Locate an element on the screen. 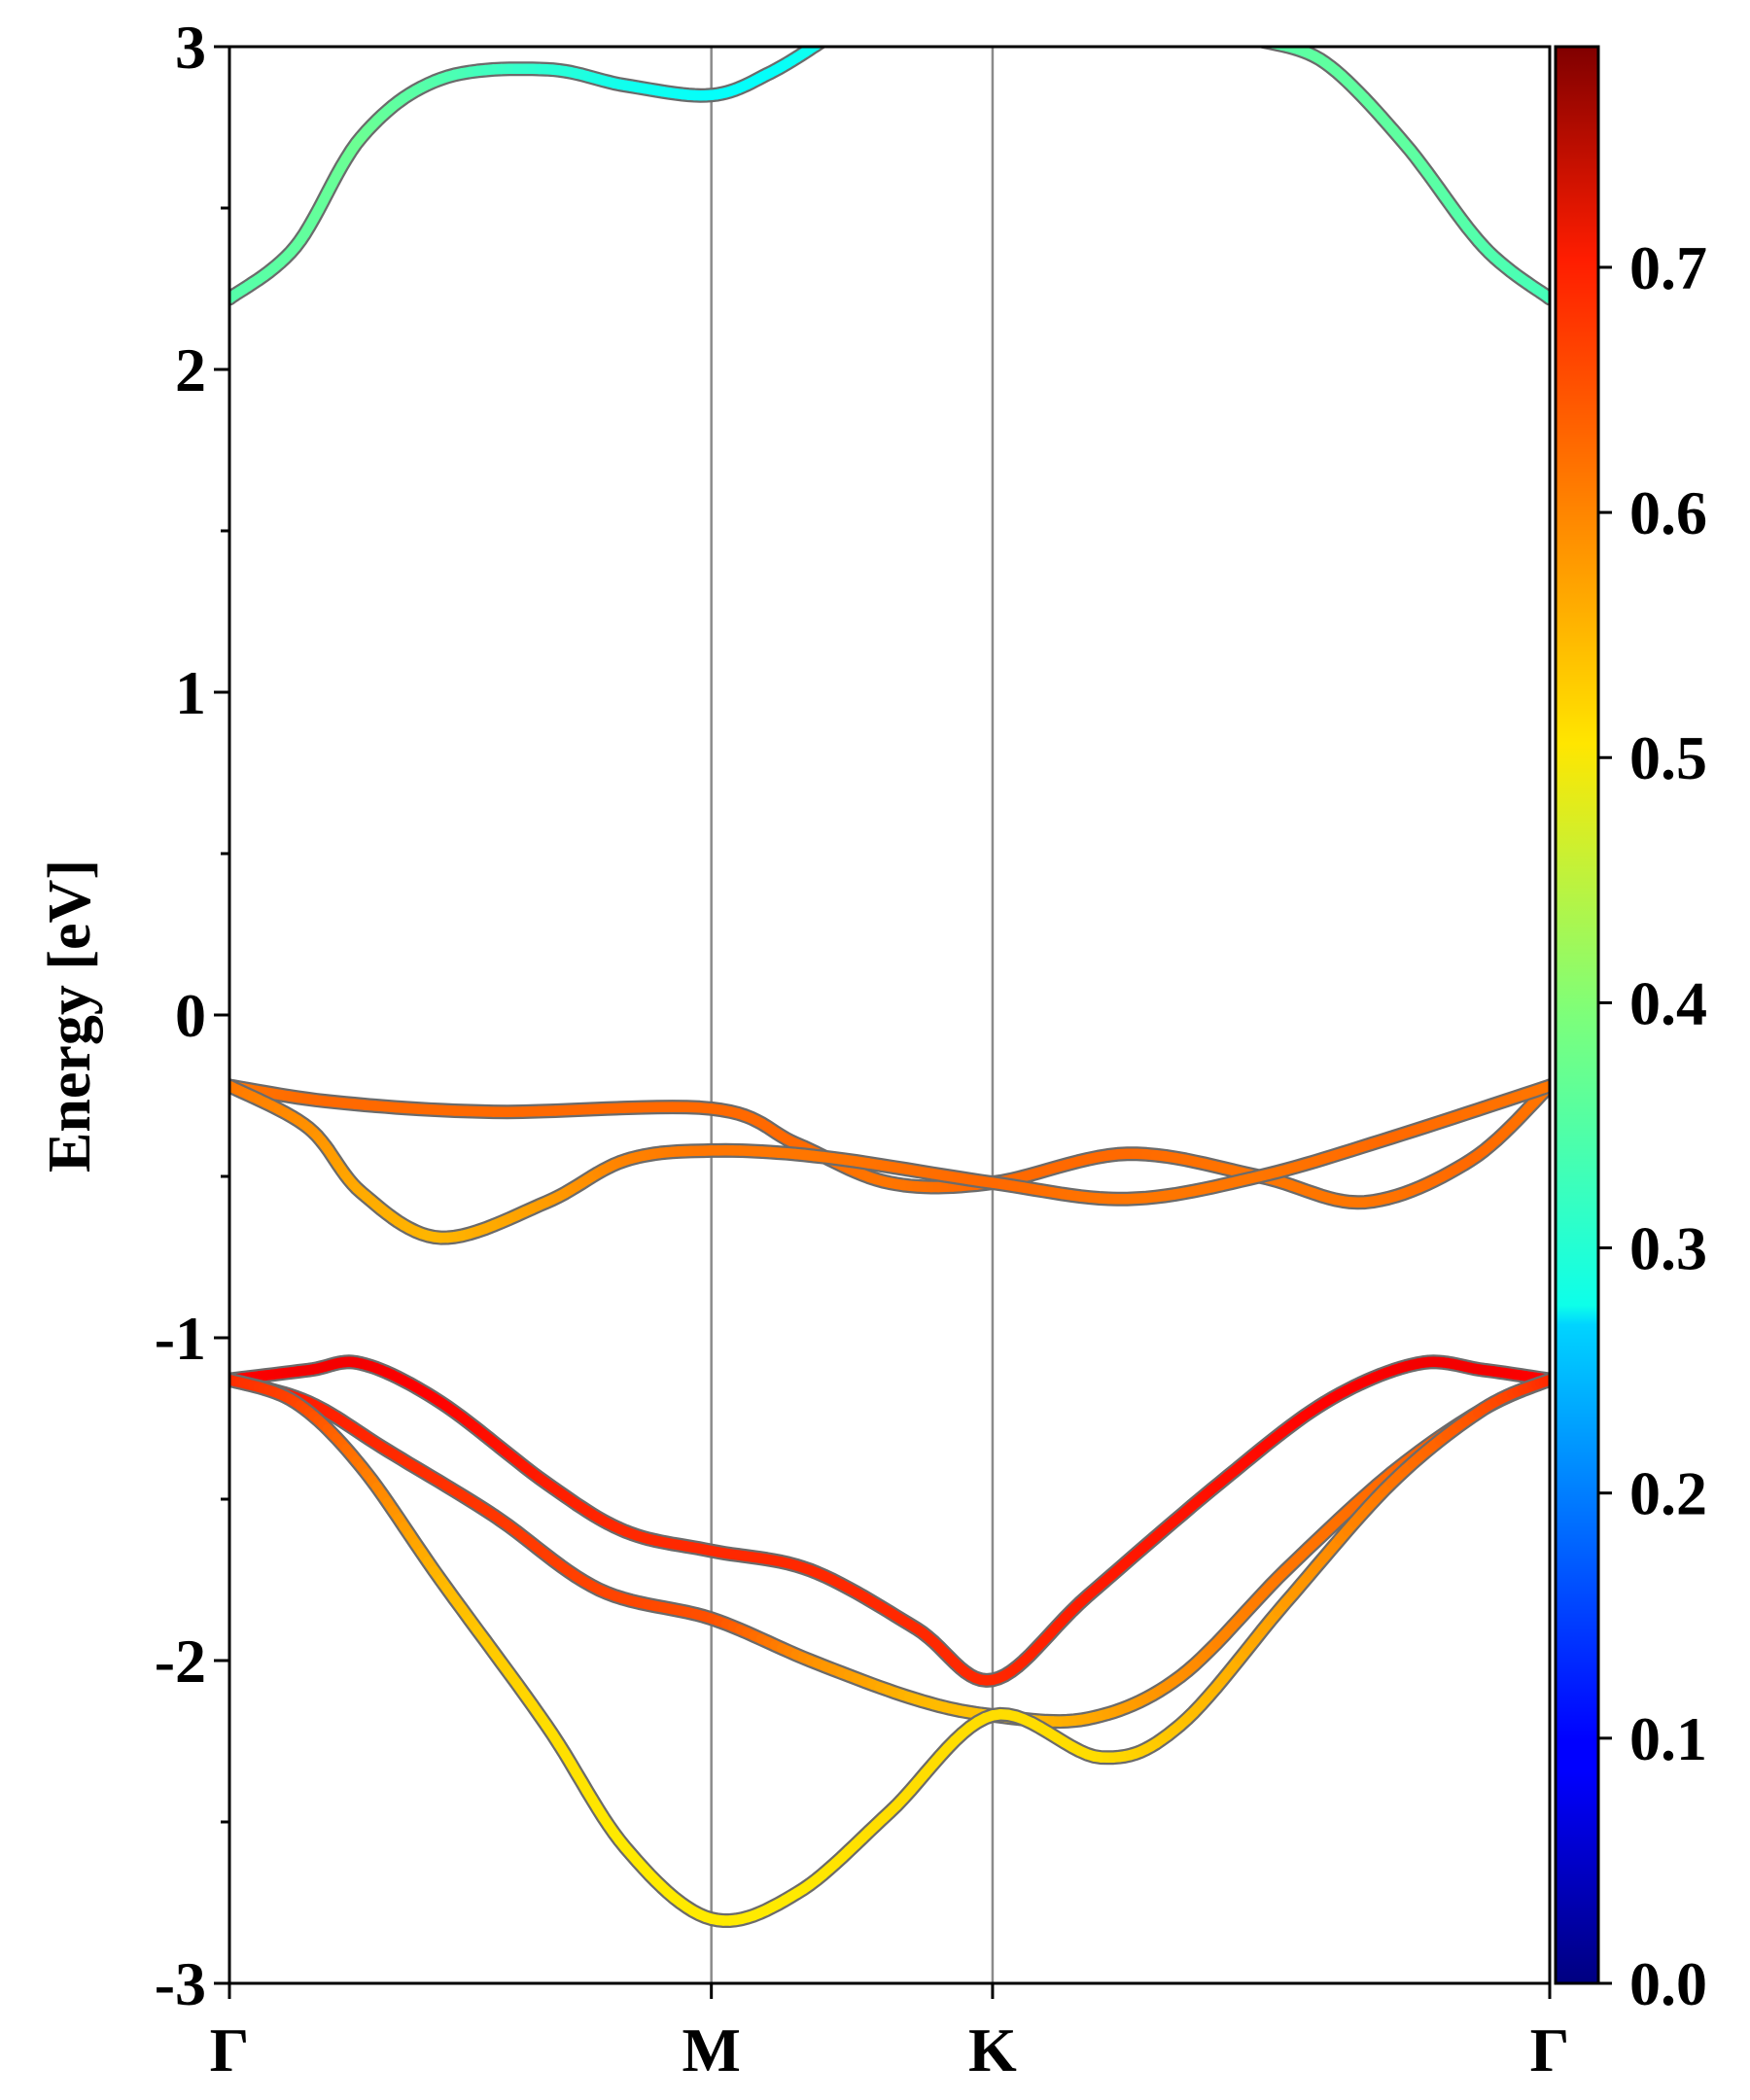  y-tick-label: 1 is located at coordinates (190, 692).